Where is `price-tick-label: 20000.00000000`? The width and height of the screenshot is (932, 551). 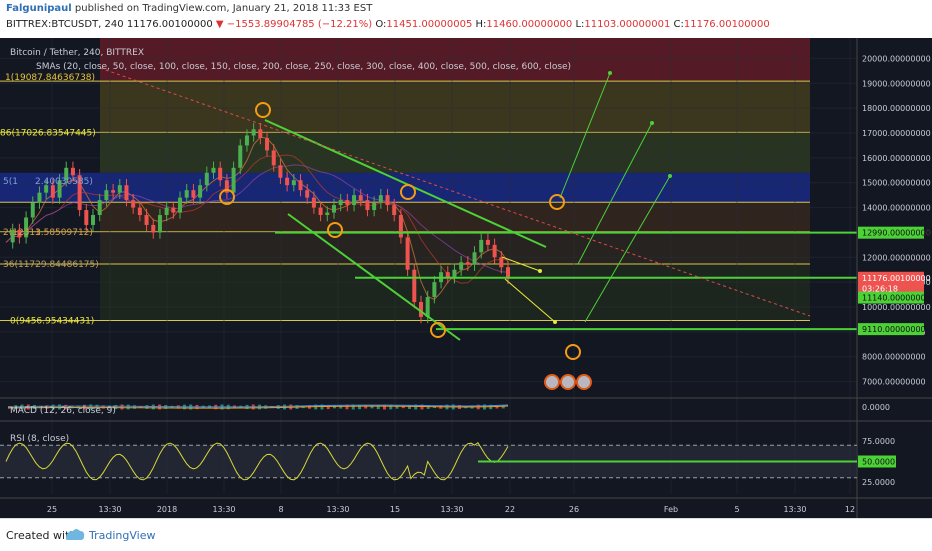 price-tick-label: 20000.00000000 is located at coordinates (896, 58).